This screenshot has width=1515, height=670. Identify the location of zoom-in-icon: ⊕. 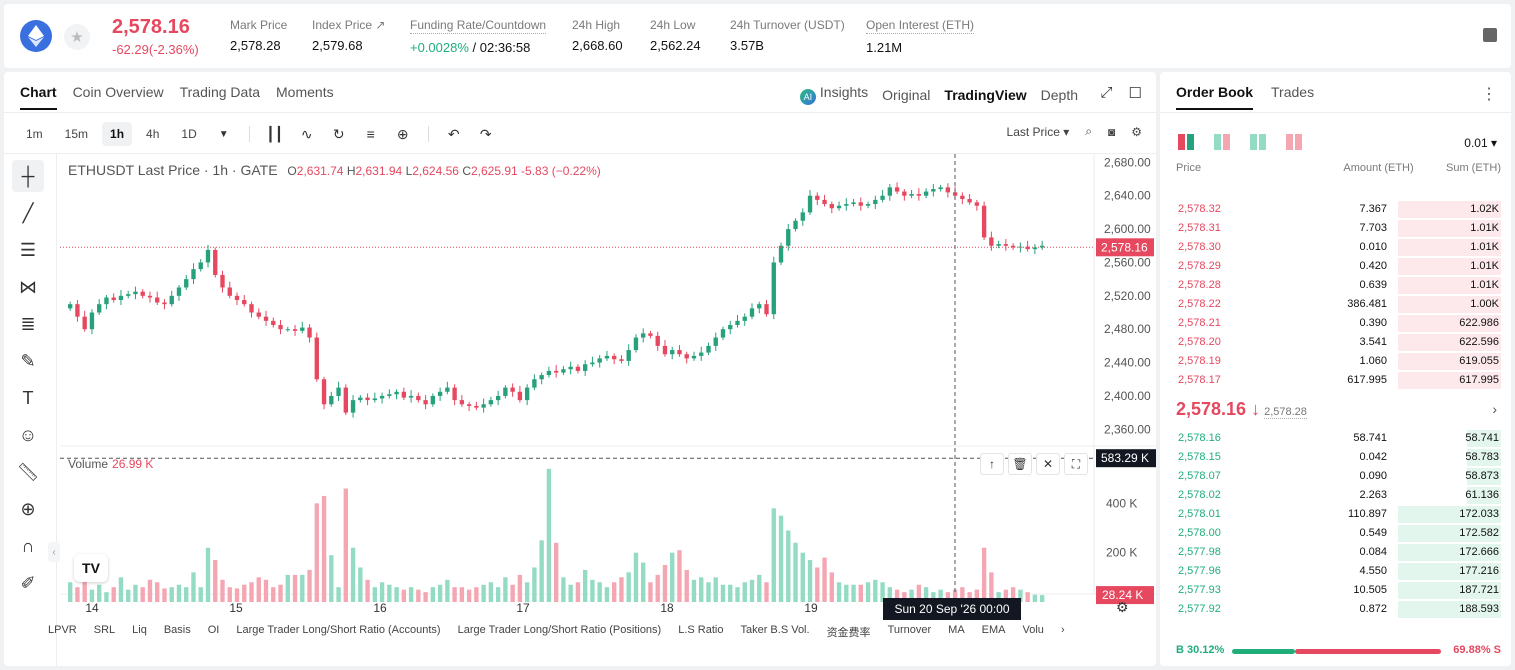
(28, 508).